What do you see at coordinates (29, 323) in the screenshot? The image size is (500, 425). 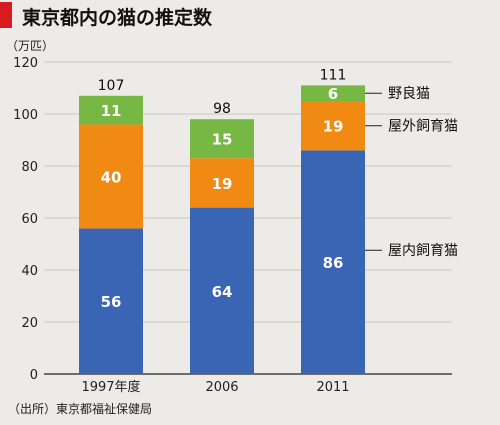 I see `y-tick-label-20: 20` at bounding box center [29, 323].